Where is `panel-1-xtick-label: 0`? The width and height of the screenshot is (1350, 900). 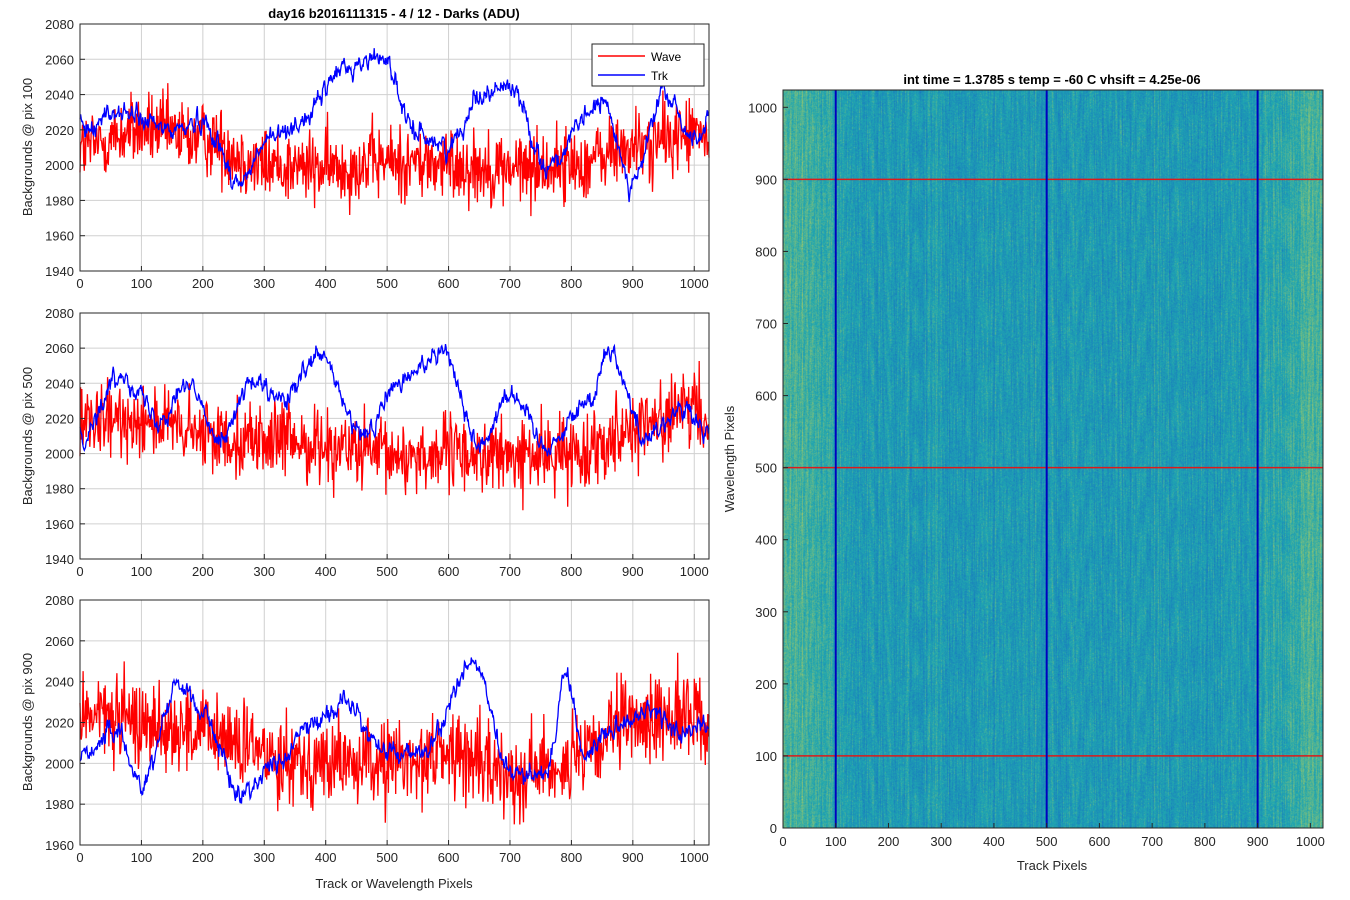 panel-1-xtick-label: 0 is located at coordinates (79, 283).